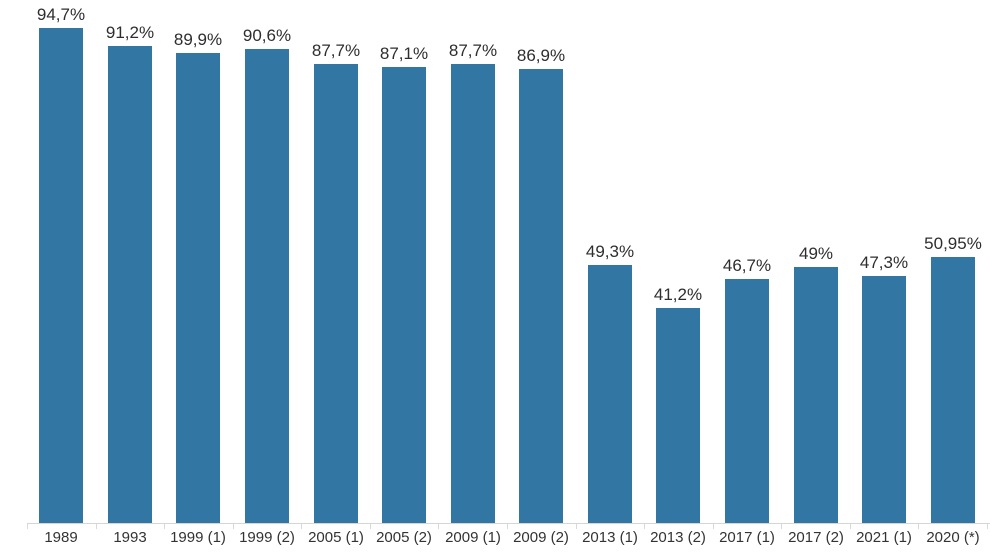 Image resolution: width=990 pixels, height=557 pixels. I want to click on x-axis-label: 1989, so click(61, 537).